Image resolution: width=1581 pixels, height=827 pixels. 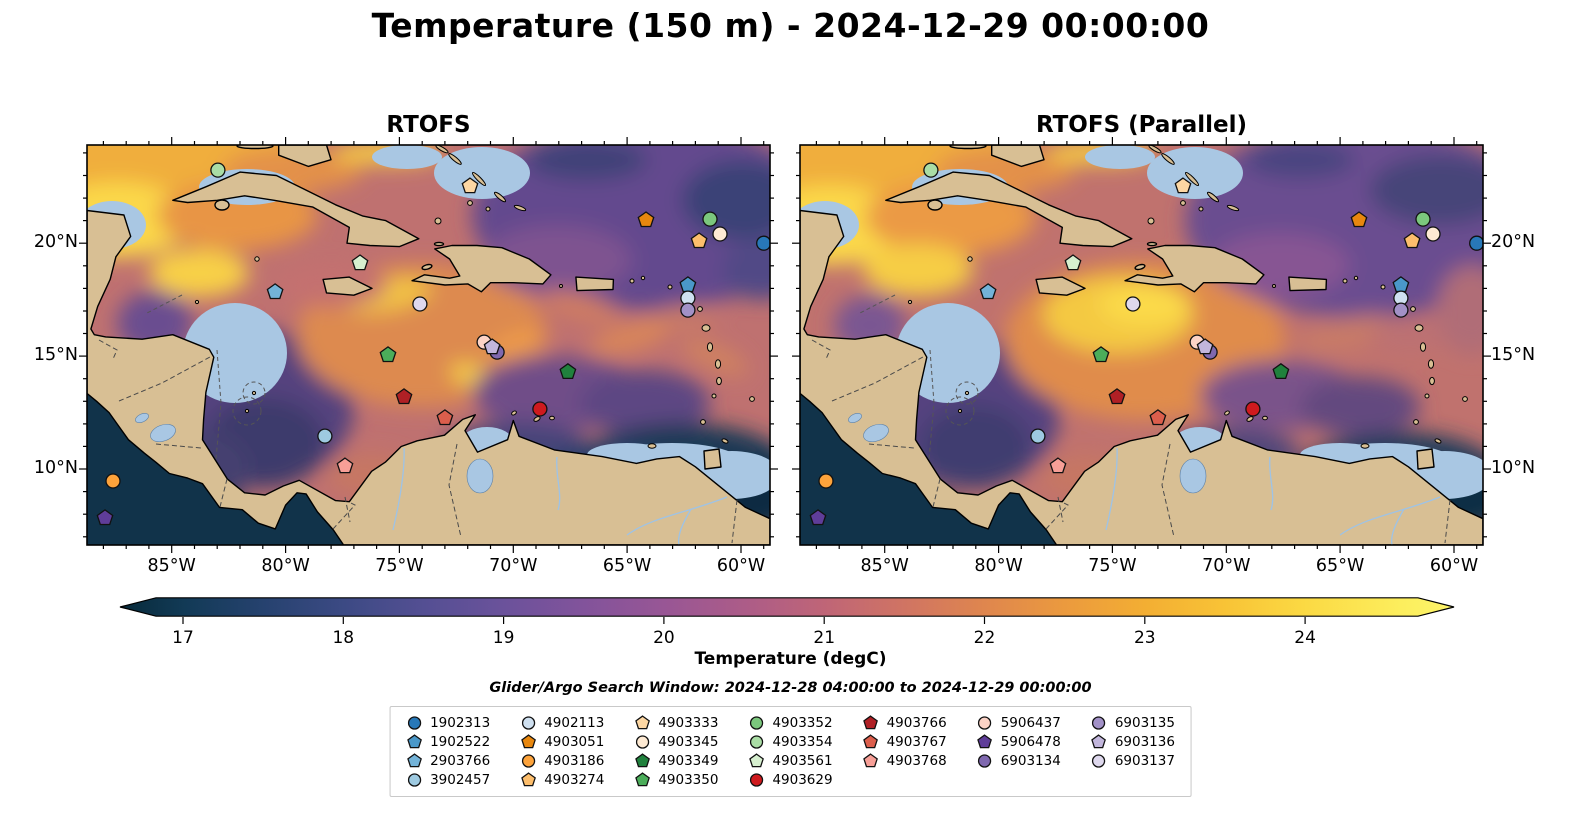 What do you see at coordinates (802, 723) in the screenshot?
I see `legend-label: 4903352` at bounding box center [802, 723].